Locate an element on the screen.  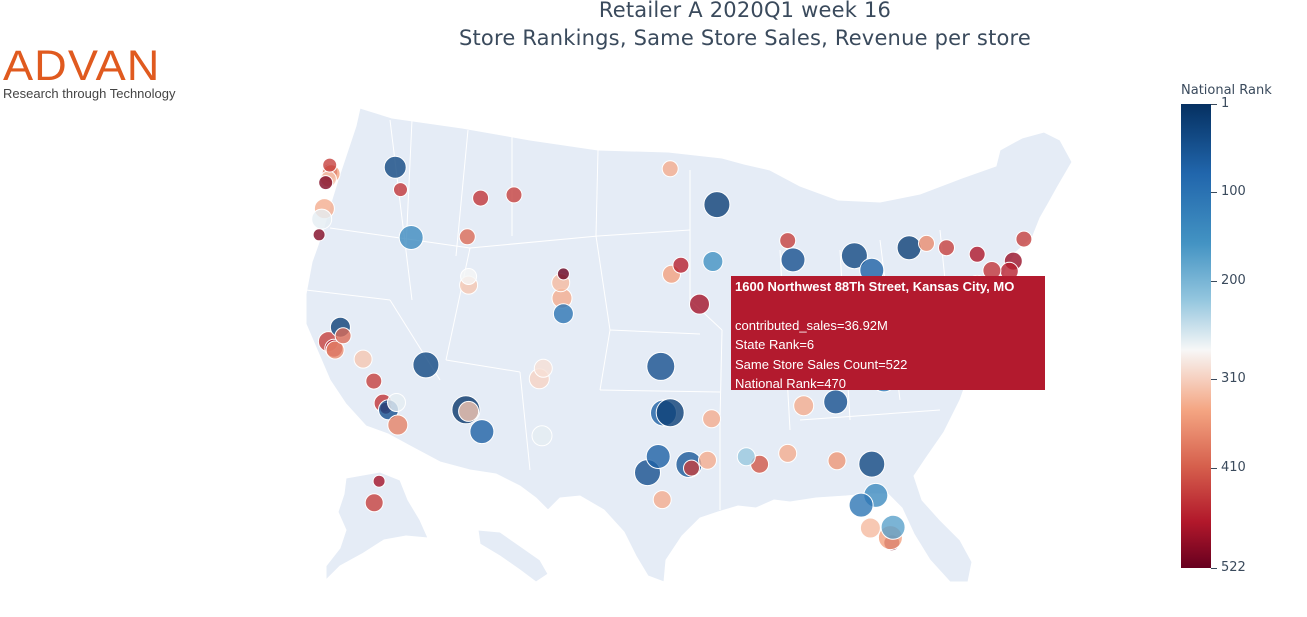
tooltip-contributed-sales: contributed_sales=36.92M is located at coordinates (811, 325).